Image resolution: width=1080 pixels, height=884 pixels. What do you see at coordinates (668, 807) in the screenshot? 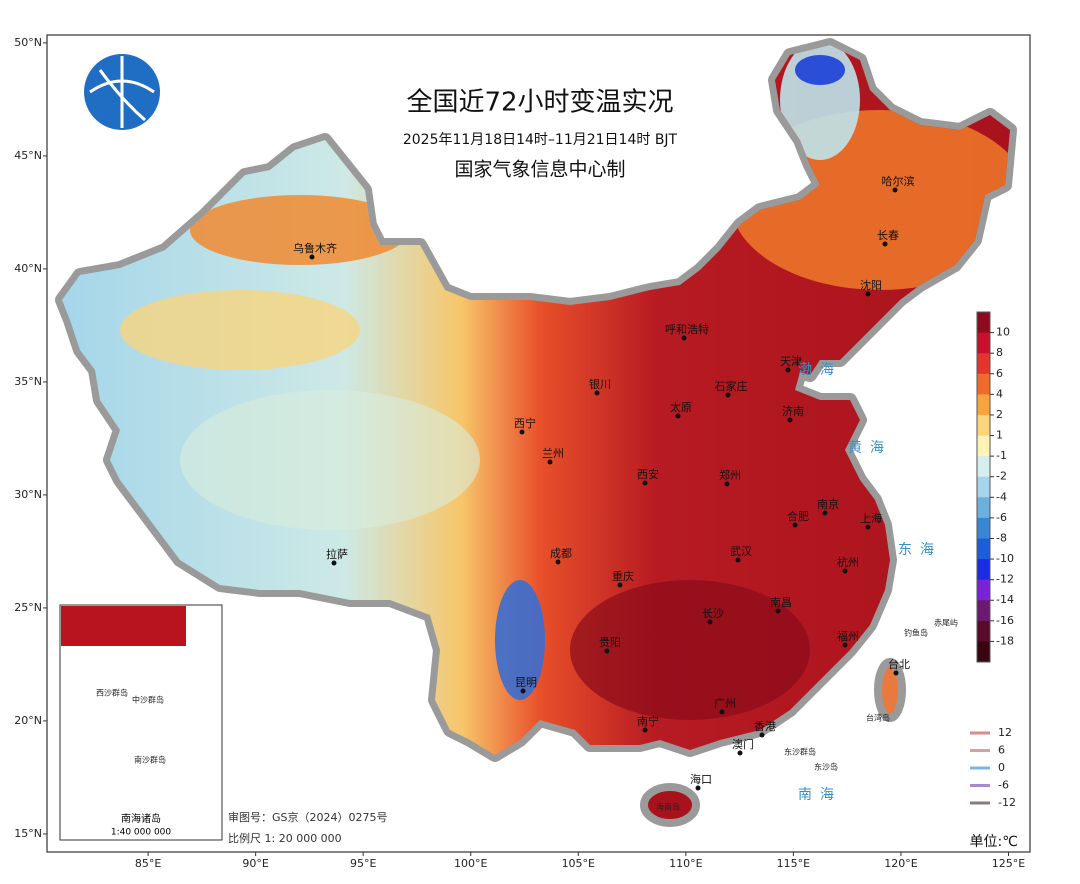
I see `city-label: 海南岛` at bounding box center [668, 807].